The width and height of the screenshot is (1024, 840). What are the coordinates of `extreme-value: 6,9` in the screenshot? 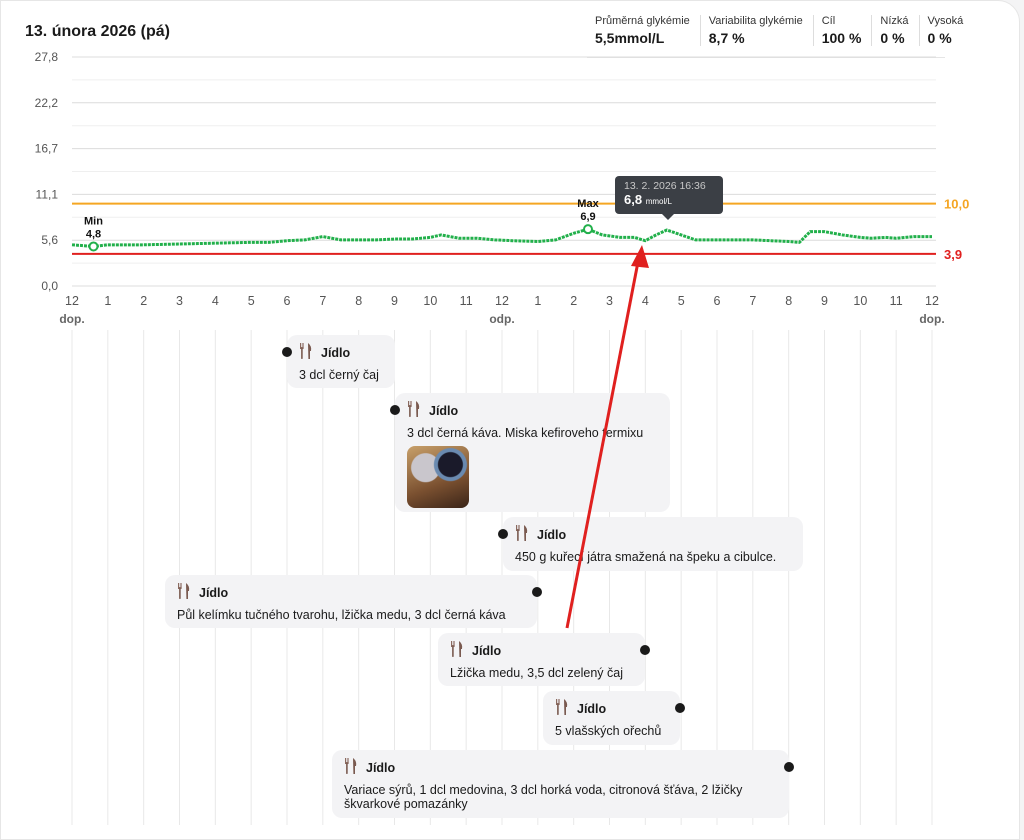 It's located at (587, 217).